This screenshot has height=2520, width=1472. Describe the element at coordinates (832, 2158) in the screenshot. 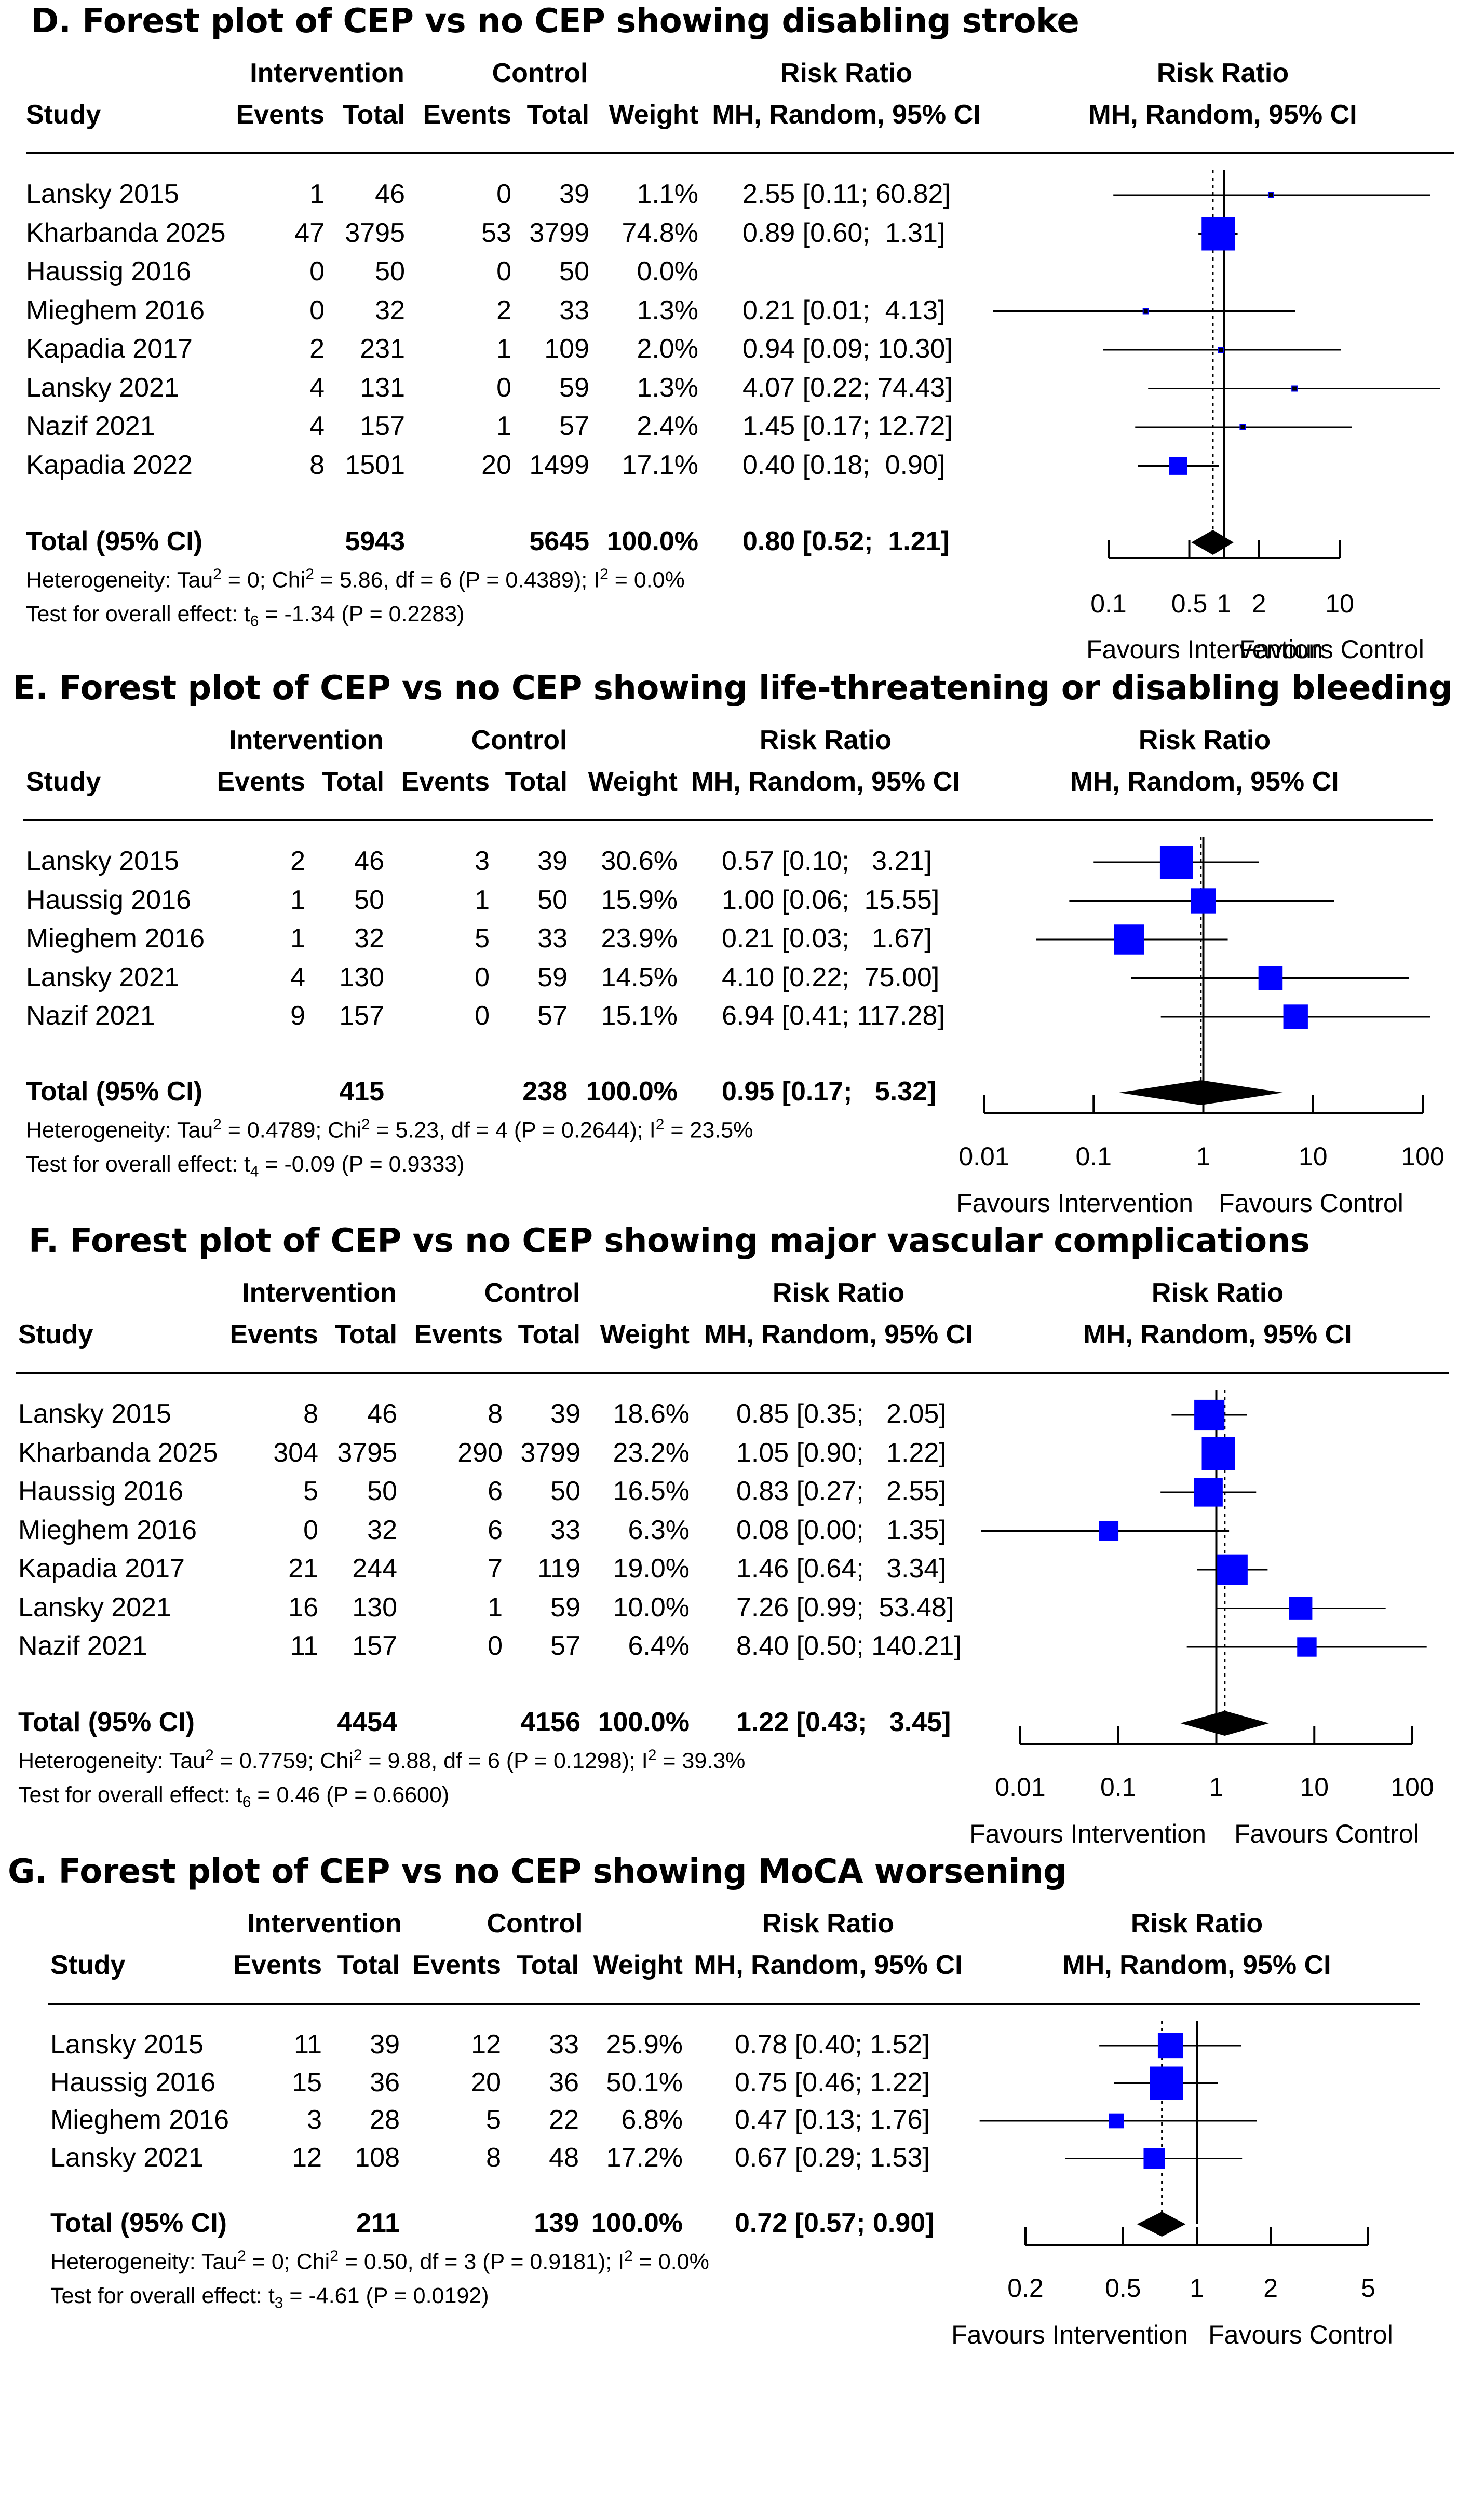

I see `risk-ratio-ci: 0.67 [0.29; 1.53]` at that location.